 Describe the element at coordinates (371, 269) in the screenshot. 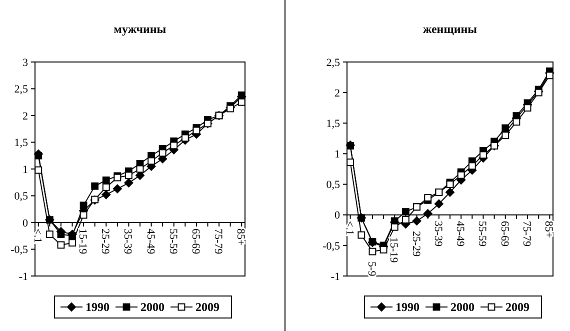

I see `x-tick-label: 5-9` at that location.